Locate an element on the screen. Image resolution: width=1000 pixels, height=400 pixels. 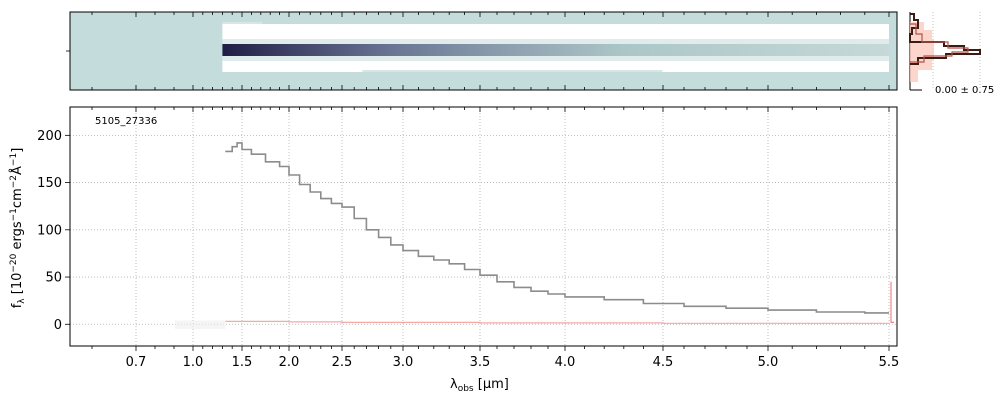
profile-panel: 0.00 ± 0.75 is located at coordinates (951, 54).